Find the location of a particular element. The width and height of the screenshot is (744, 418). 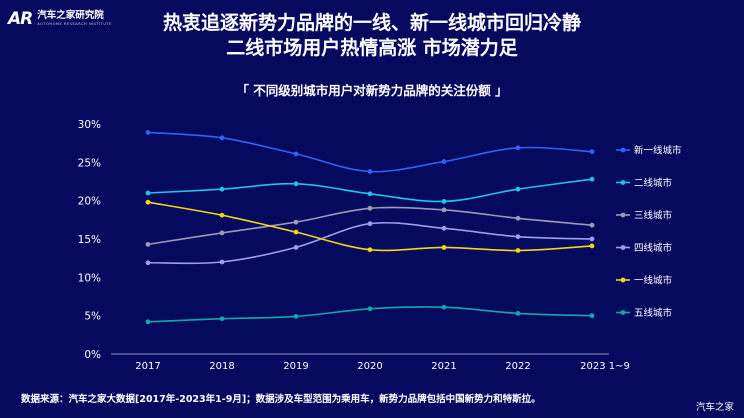

logo: AR 汽车之家研究院 AUTOHOME RESEARCH INSTITUTE is located at coordinates (60, 19).